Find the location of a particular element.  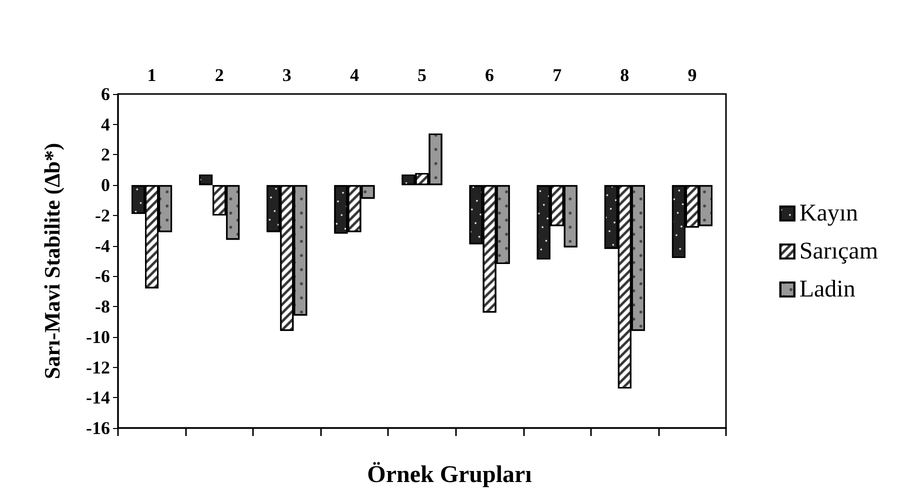

legend-label: Sarıçam is located at coordinates (838, 251).